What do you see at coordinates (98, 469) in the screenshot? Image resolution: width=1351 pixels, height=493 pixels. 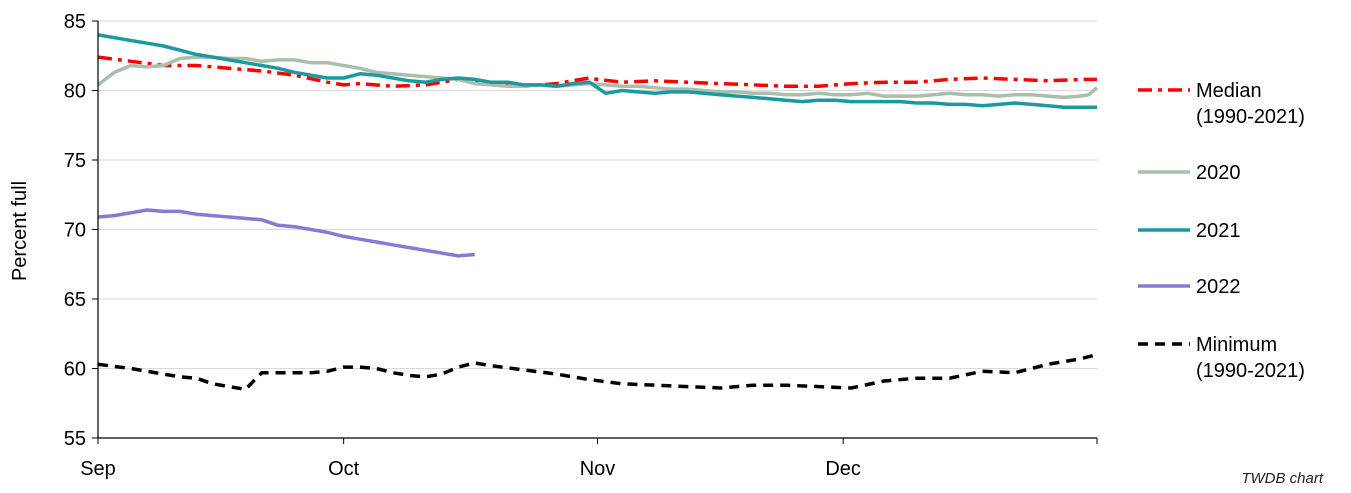 I see `x-tick-label: Sep` at bounding box center [98, 469].